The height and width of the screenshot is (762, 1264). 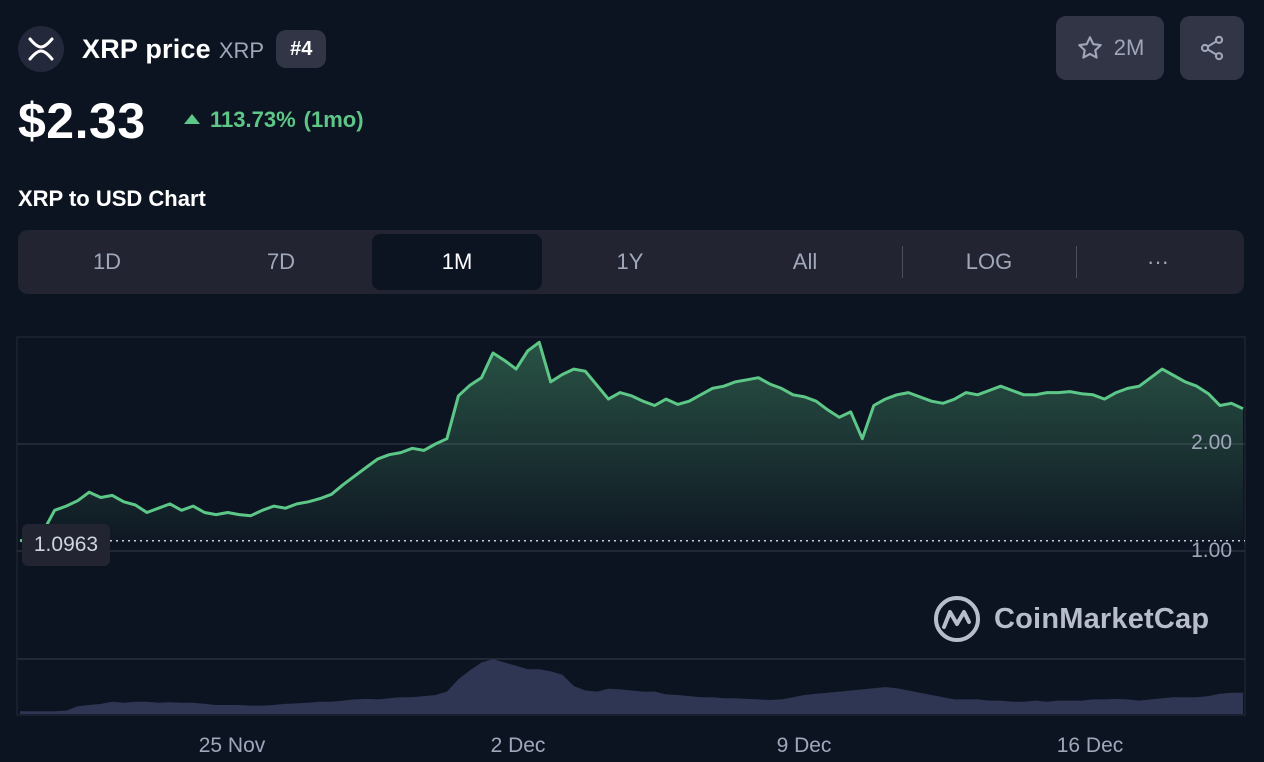 What do you see at coordinates (41, 49) in the screenshot?
I see `xrp-logo-icon` at bounding box center [41, 49].